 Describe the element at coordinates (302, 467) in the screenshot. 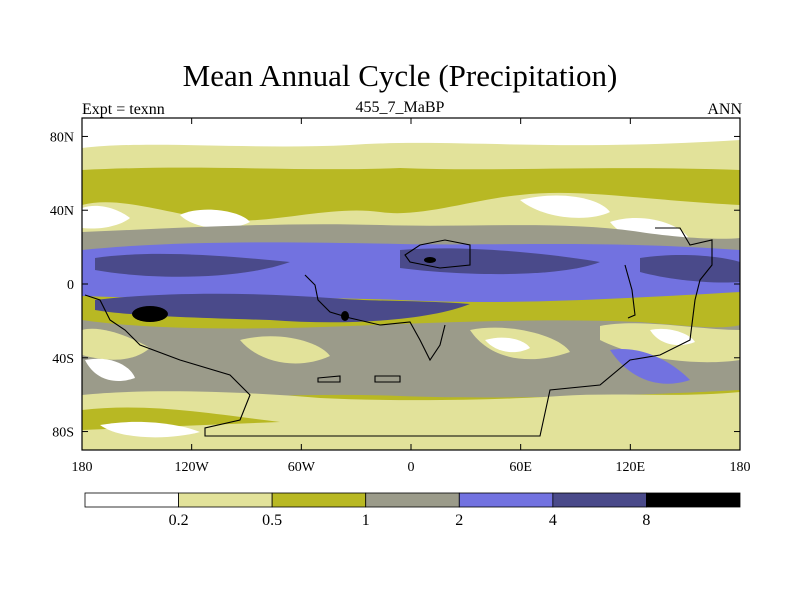

I see `x-tick-label: 60W` at that location.